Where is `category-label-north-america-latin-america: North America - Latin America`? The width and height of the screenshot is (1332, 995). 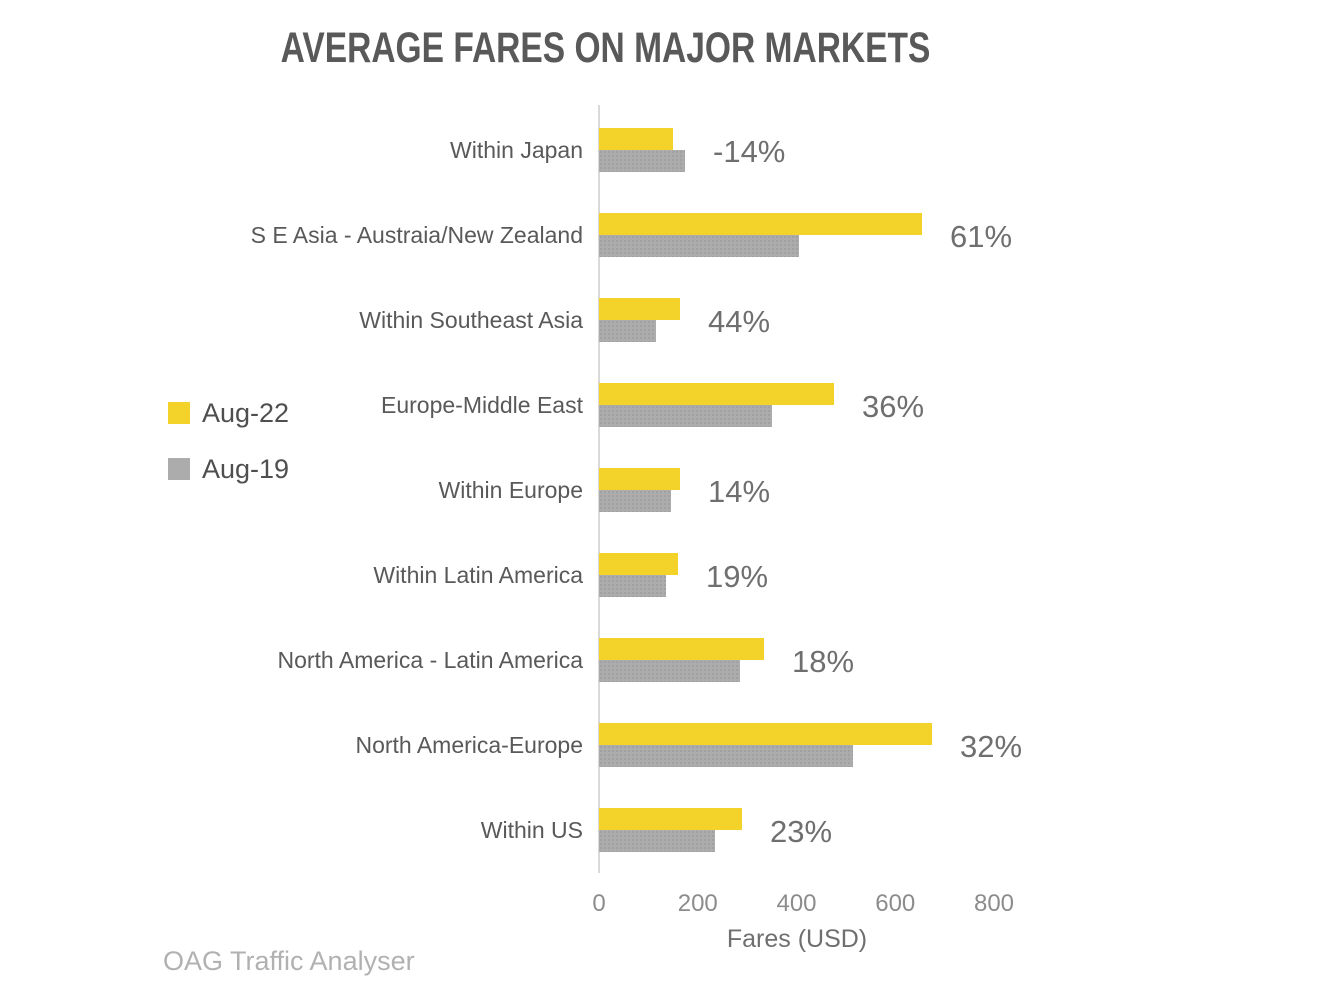
category-label-north-america-latin-america: North America - Latin America is located at coordinates (430, 660).